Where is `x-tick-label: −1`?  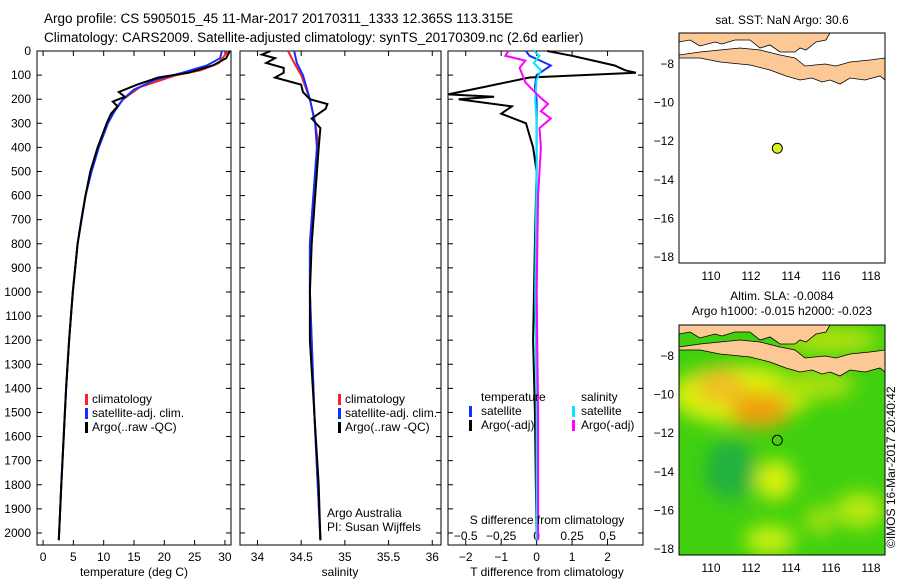
x-tick-label: −1 is located at coordinates (501, 557).